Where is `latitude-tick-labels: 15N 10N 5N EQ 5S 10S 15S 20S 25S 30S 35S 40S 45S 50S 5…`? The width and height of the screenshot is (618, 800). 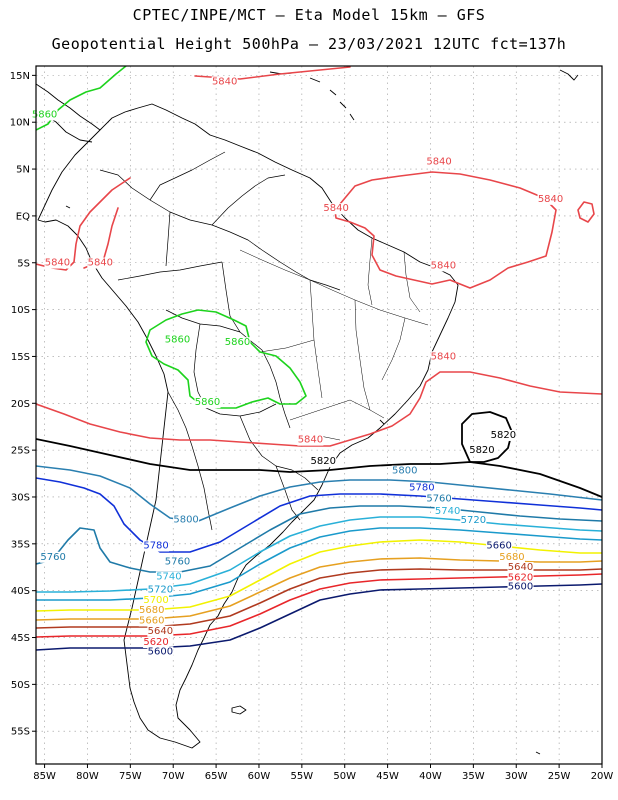 latitude-tick-labels: 15N 10N 5N EQ 5S 10S 15S 20S 25S 30S 35S 40S 45S 50S 5… is located at coordinates (23, 404).